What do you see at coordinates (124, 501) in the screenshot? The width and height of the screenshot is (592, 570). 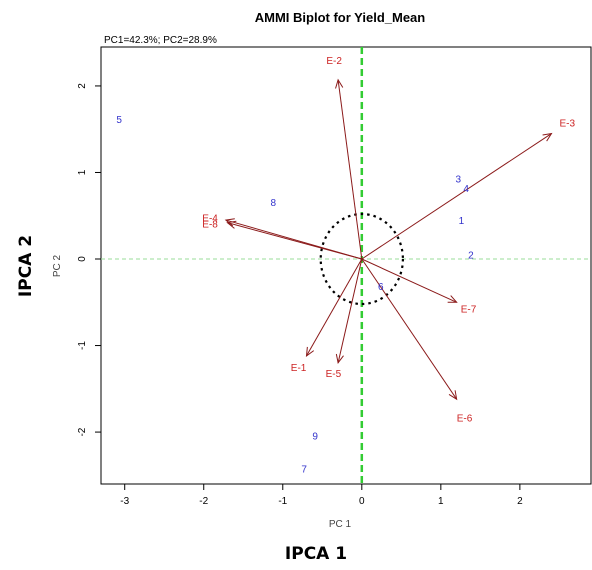 I see `x-tick-label: -3` at bounding box center [124, 501].